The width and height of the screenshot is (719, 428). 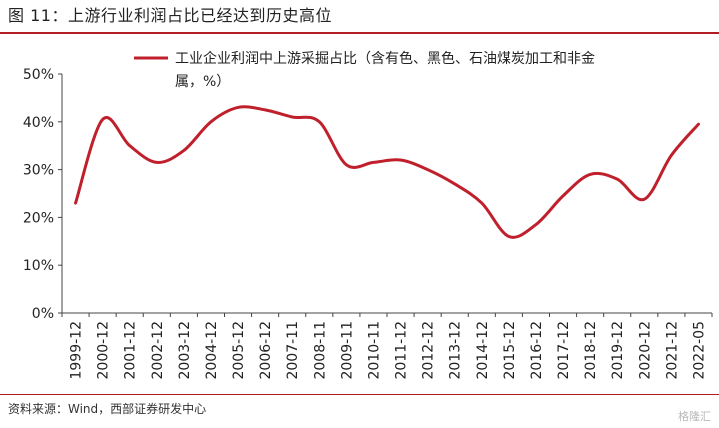 I want to click on x-tick-label: 2013-12, so click(x=456, y=350).